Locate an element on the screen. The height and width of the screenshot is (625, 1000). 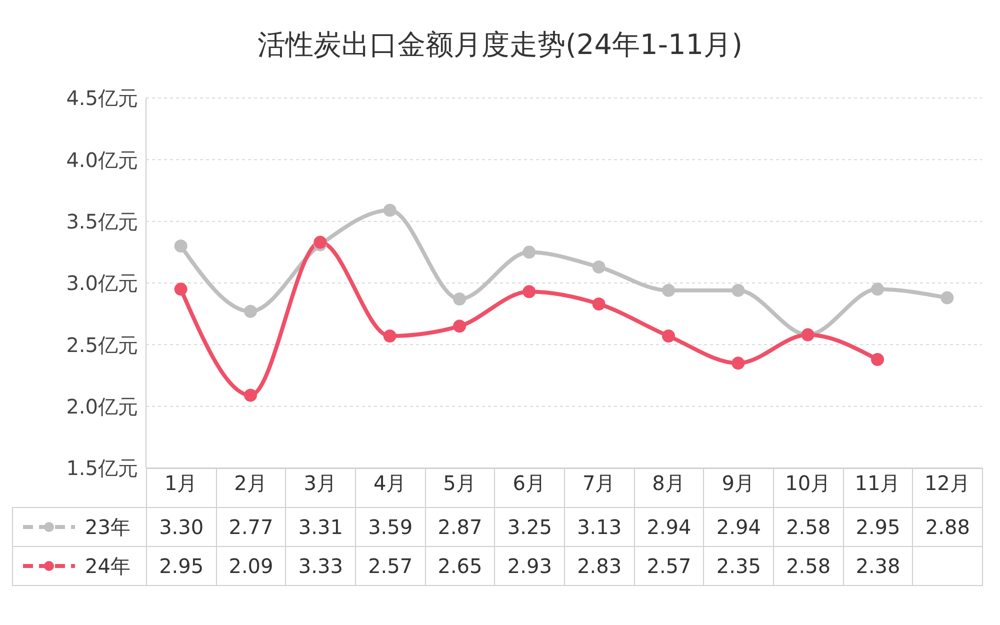
x-tick-label: 12月 is located at coordinates (947, 483).